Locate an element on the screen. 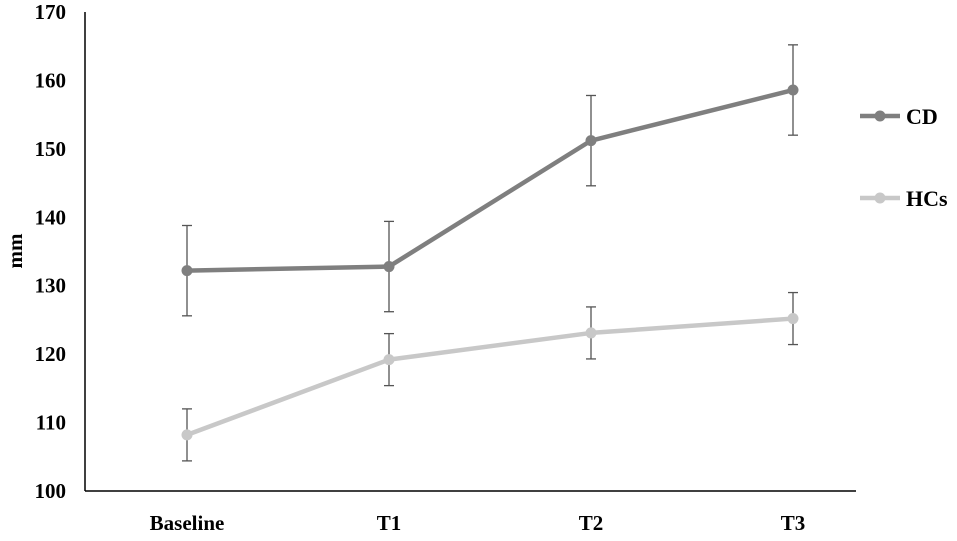  x-tick-label: T3 is located at coordinates (793, 523).